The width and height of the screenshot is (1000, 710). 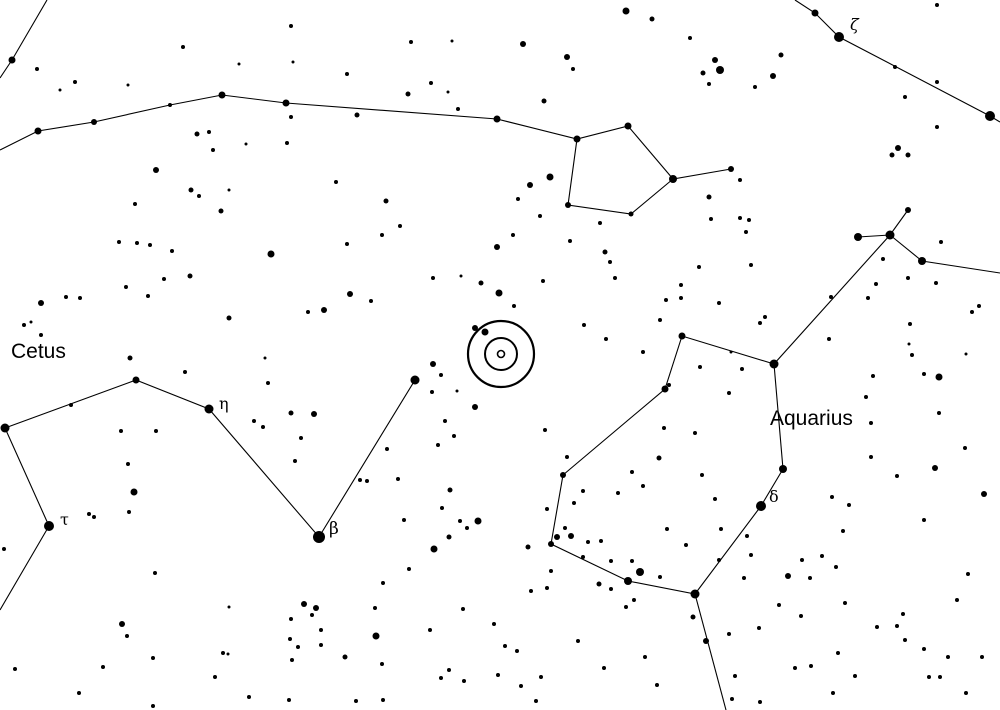 I want to click on constellation-line, so click(x=874, y=236).